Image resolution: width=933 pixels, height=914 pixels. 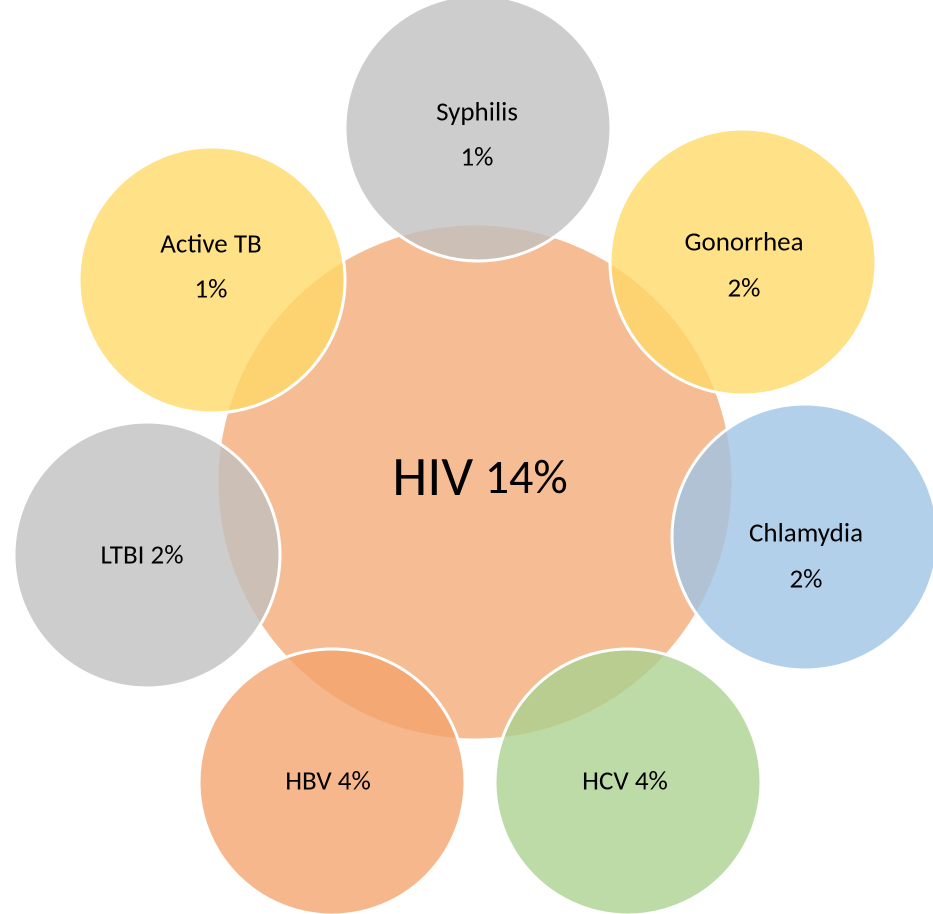 I want to click on center-value: 14%, so click(x=526, y=476).